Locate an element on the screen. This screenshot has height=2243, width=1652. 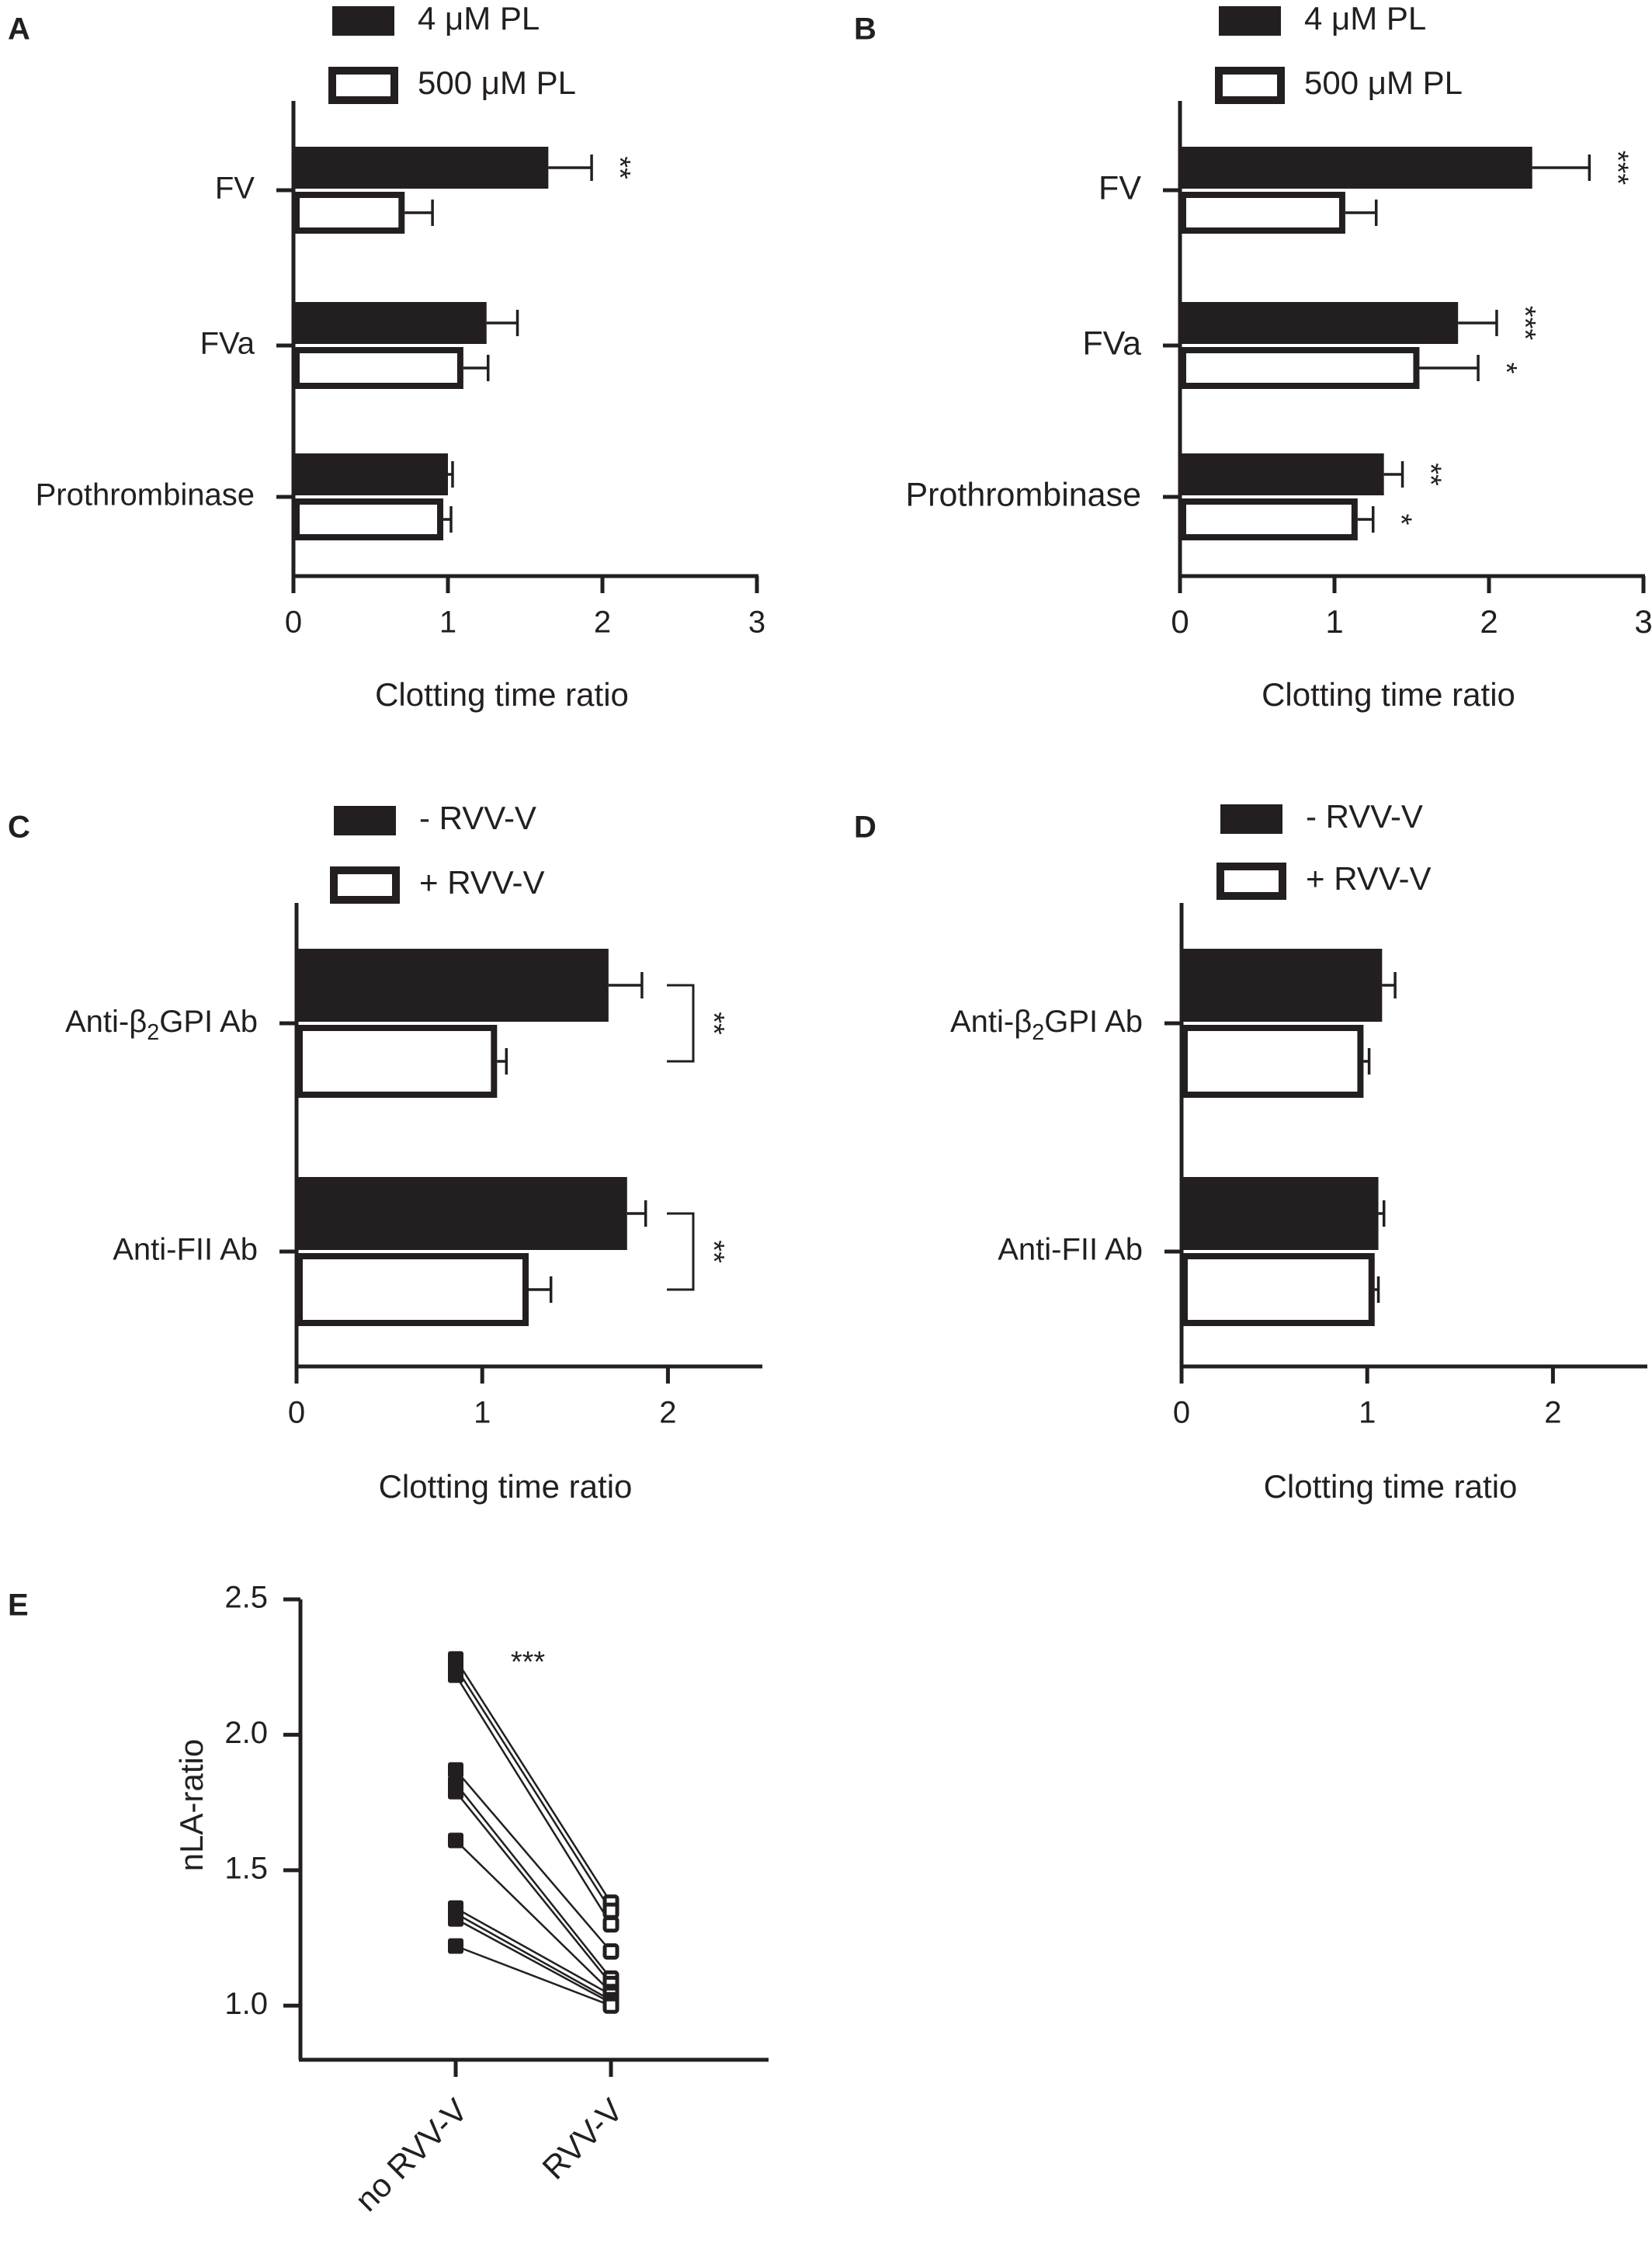
y-tick-label: 2.0 is located at coordinates (246, 1733).